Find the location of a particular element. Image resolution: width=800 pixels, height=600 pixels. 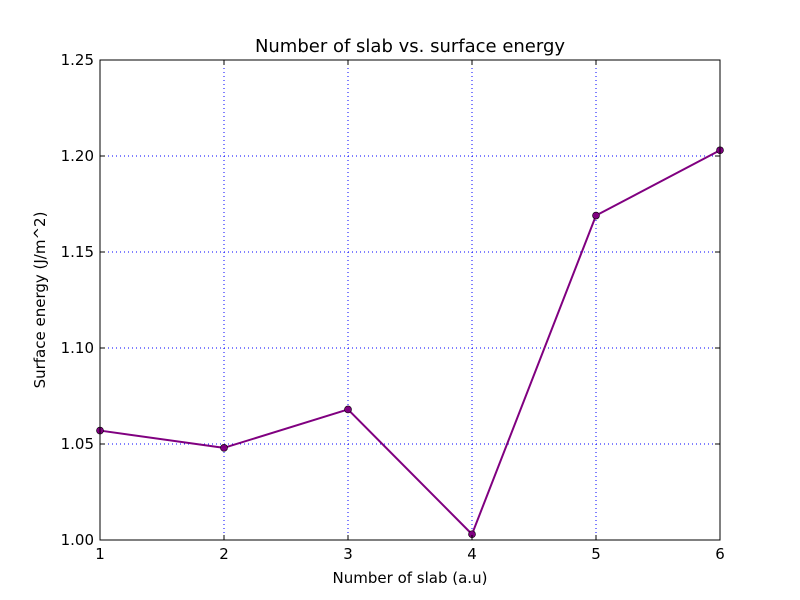

y-tick-label: 1.25 is located at coordinates (77, 60).